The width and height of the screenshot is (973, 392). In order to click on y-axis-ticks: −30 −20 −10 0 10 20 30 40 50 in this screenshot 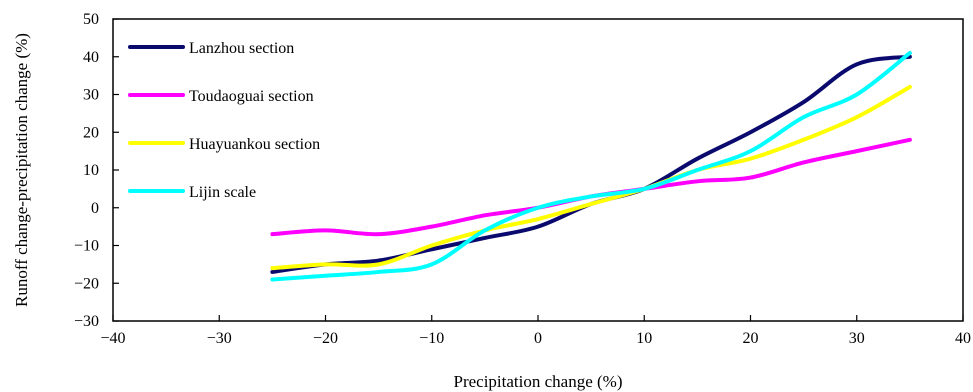, I will do `click(96, 170)`.